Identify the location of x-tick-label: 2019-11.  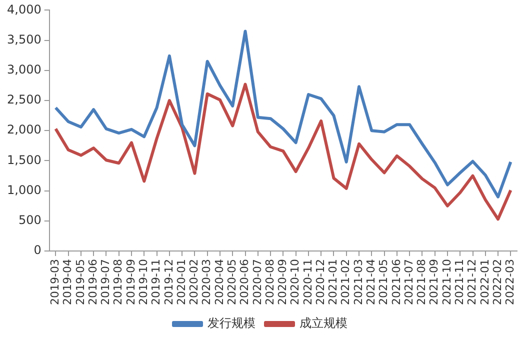
(156, 282).